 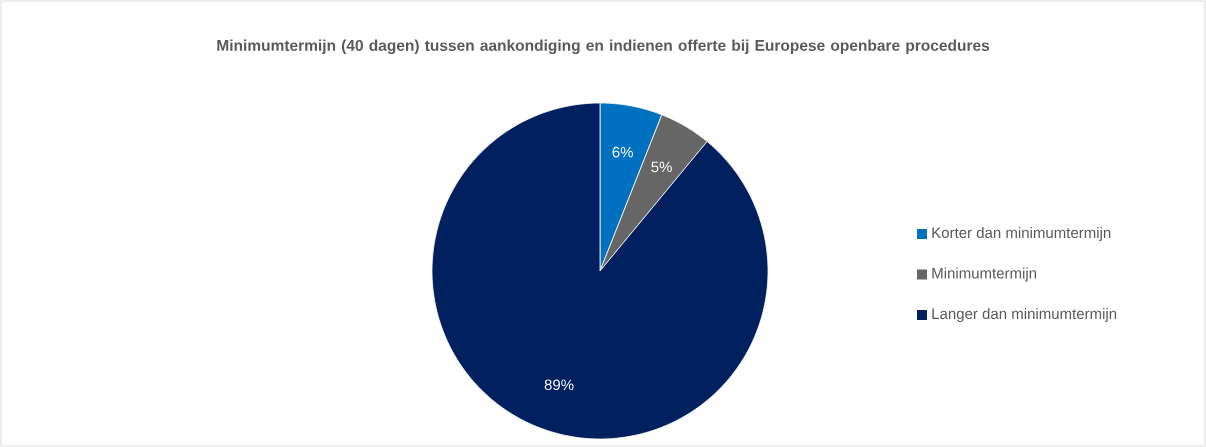 What do you see at coordinates (984, 274) in the screenshot?
I see `legend-label: Minimumtermijn` at bounding box center [984, 274].